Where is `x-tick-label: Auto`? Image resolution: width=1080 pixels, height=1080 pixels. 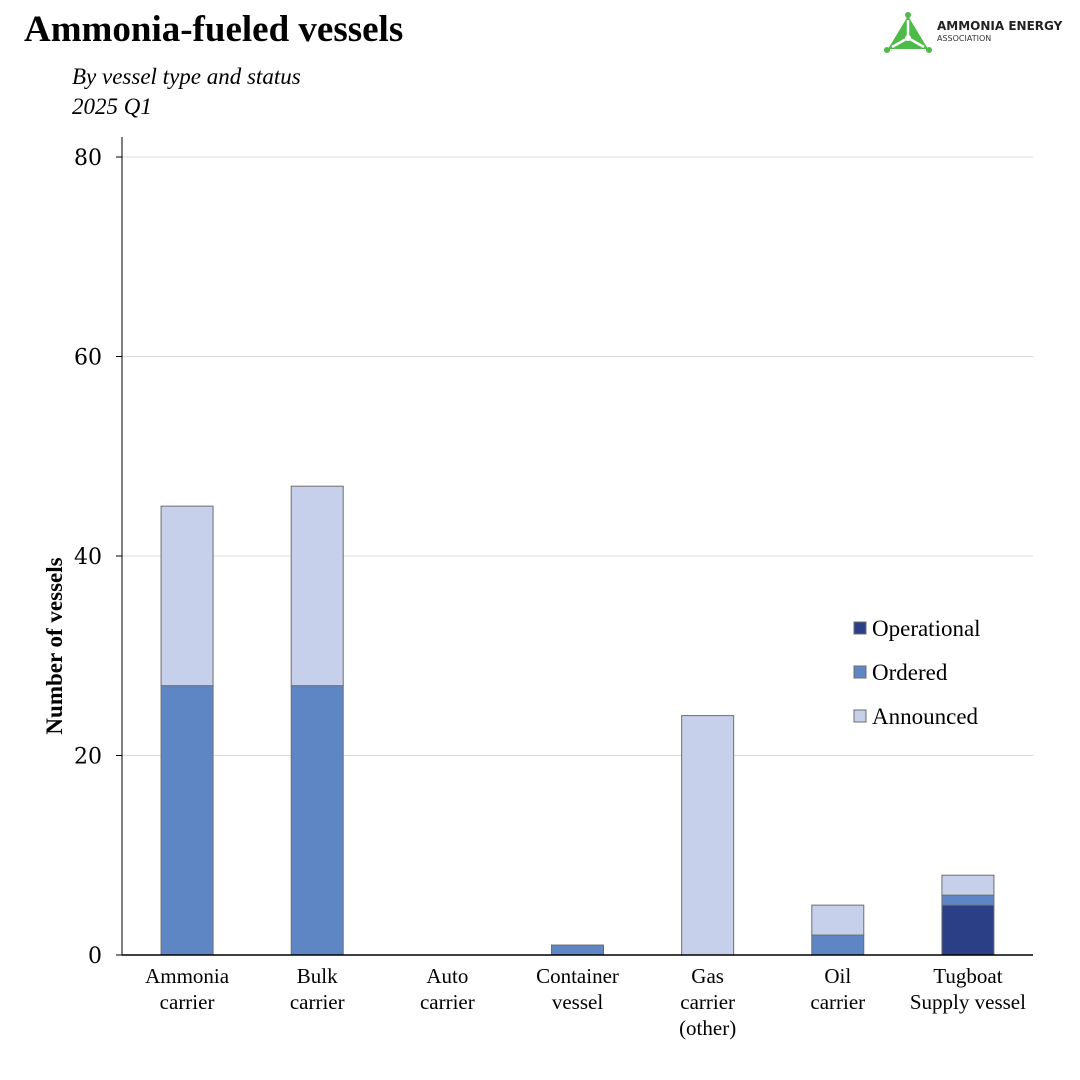
x-tick-label: Auto is located at coordinates (447, 976).